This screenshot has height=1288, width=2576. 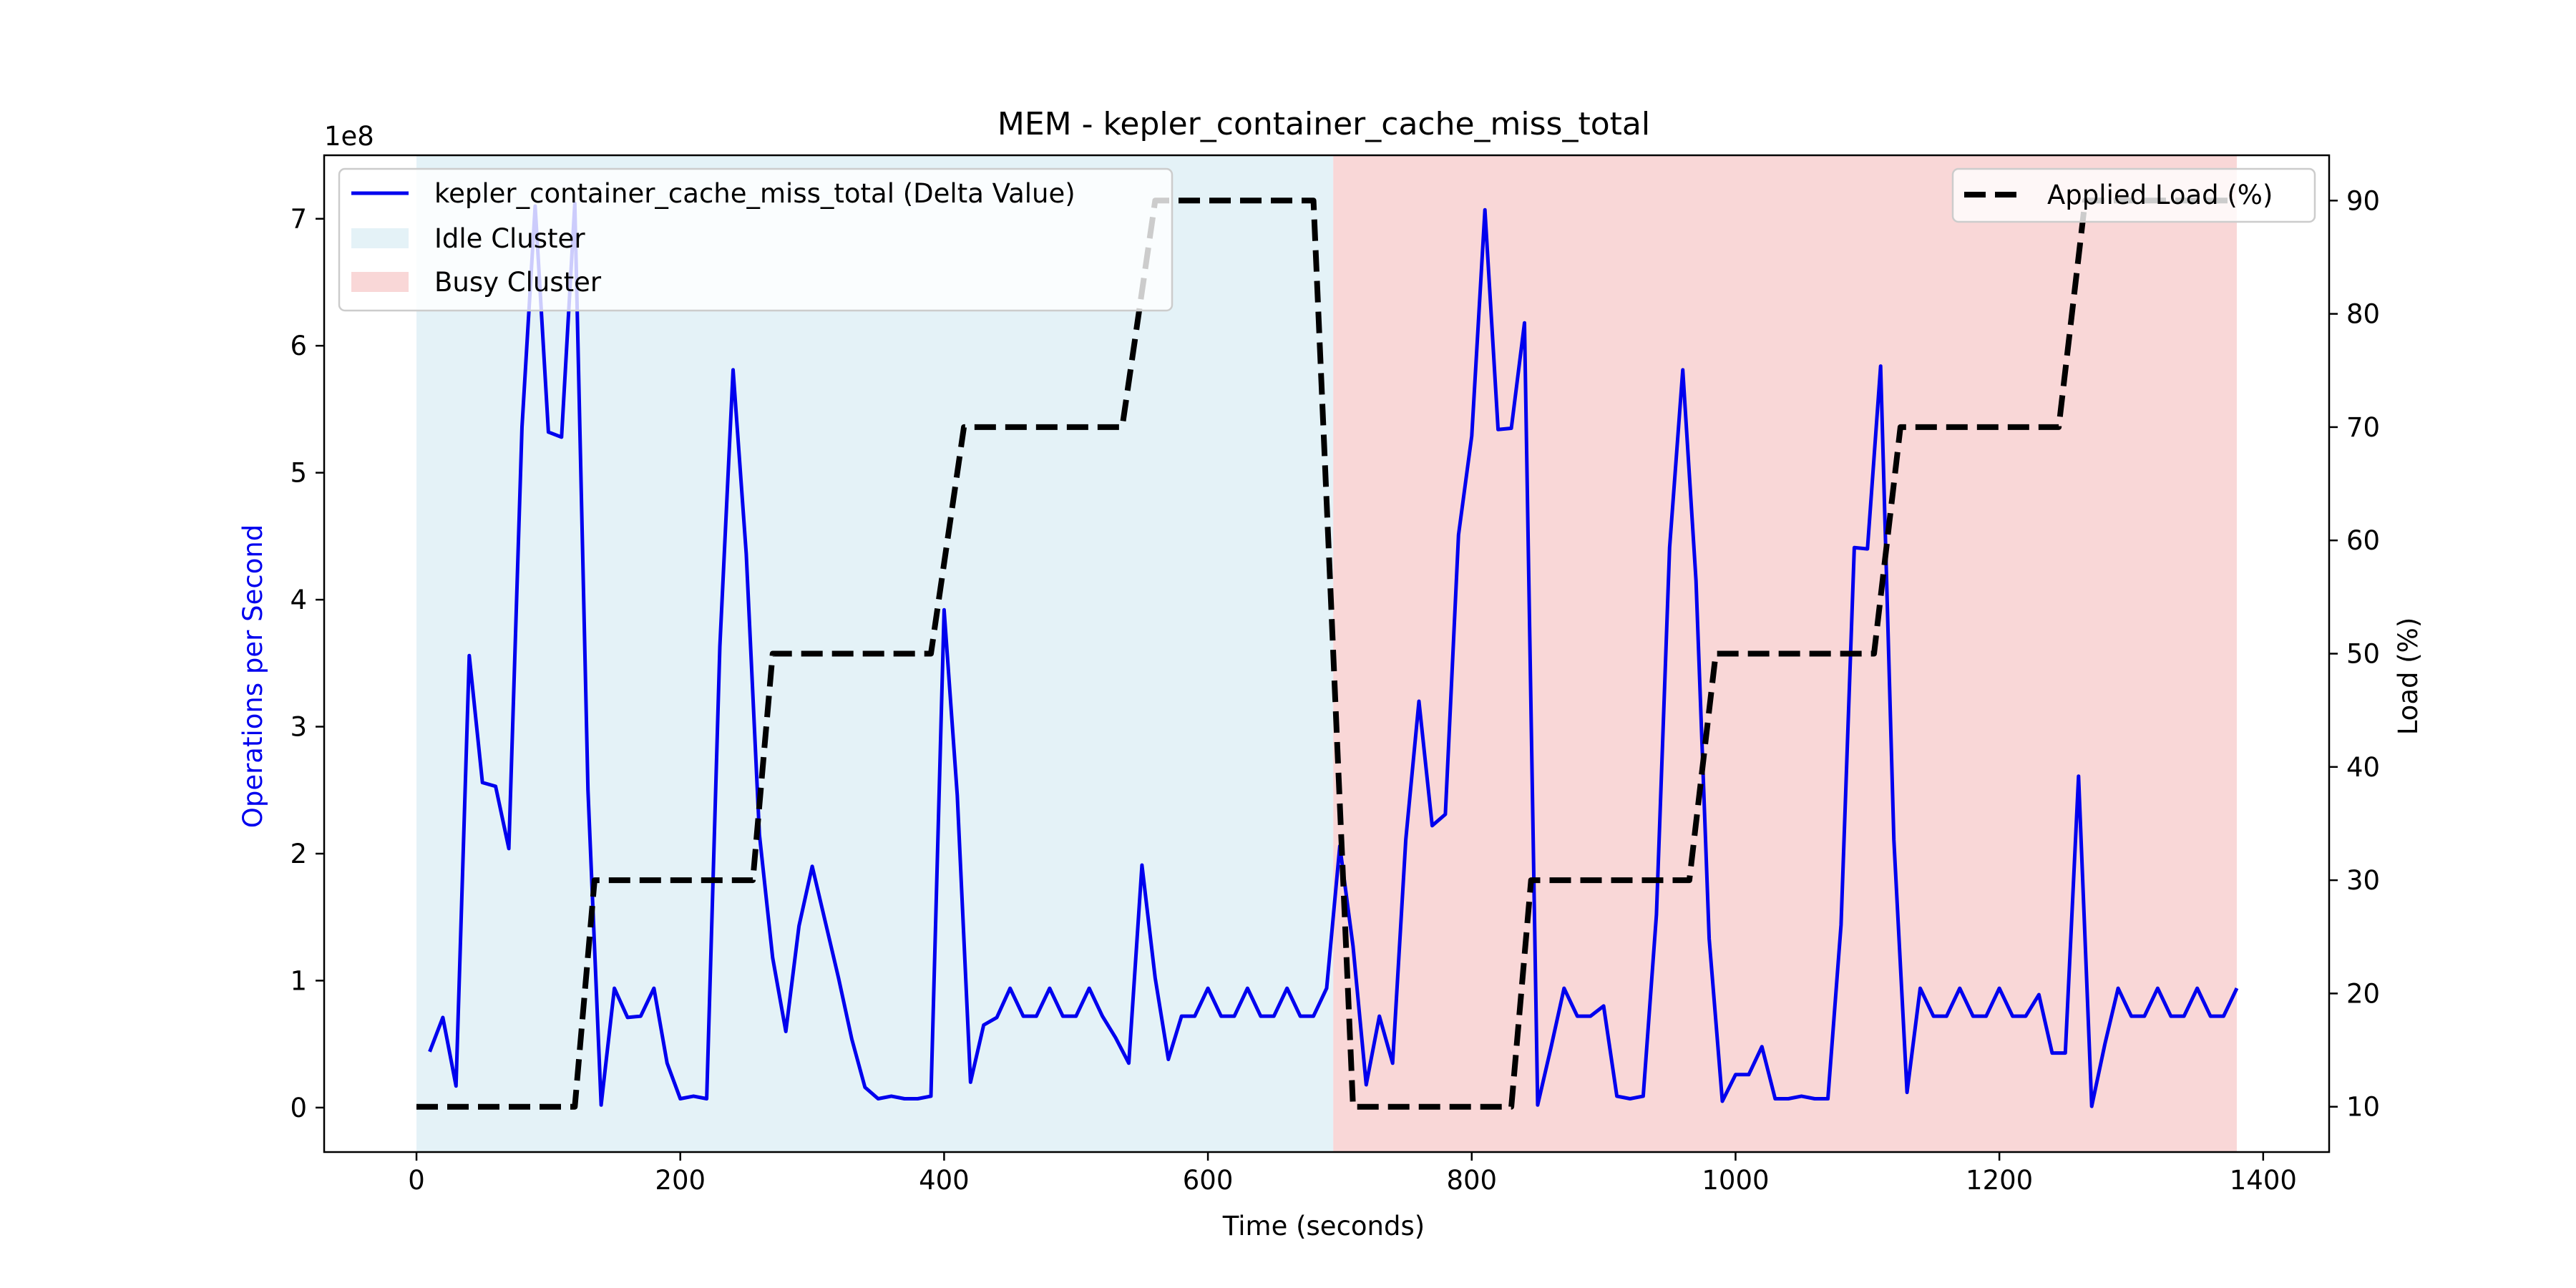 I want to click on y-right-tick-label: 80, so click(x=2363, y=314).